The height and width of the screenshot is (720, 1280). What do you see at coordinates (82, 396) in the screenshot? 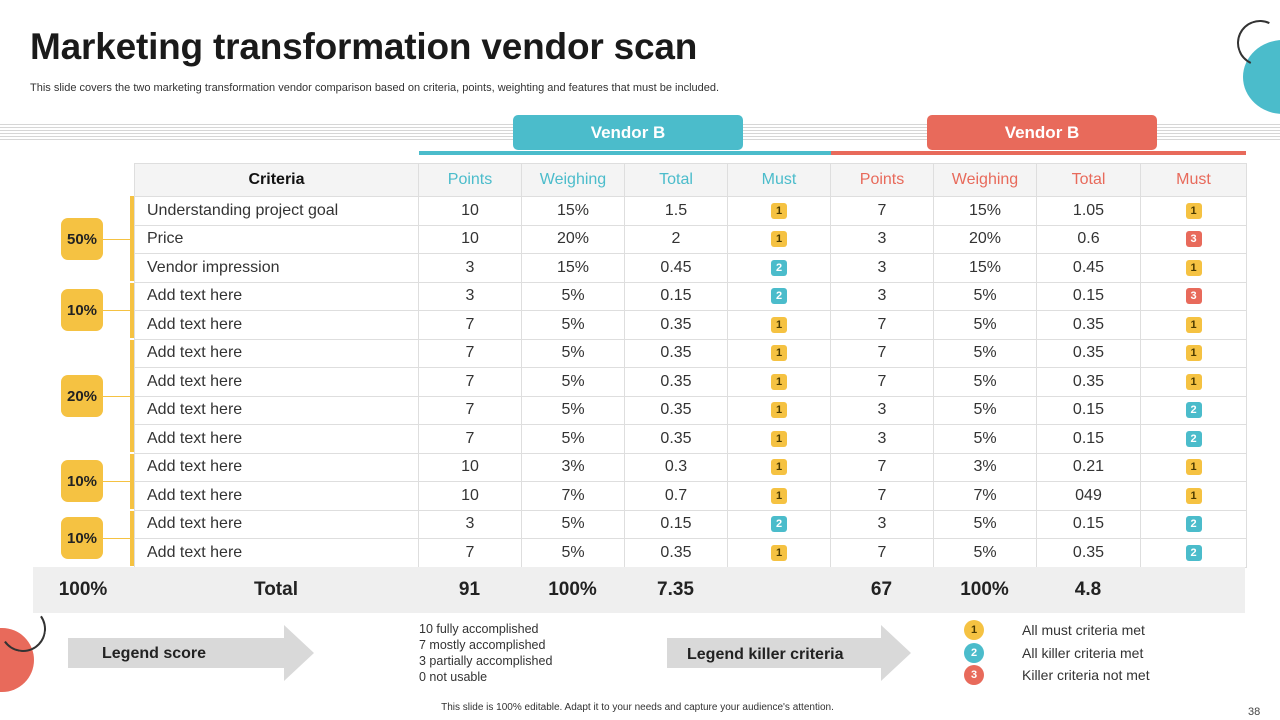
I see `group-weight-badge: 20%` at bounding box center [82, 396].